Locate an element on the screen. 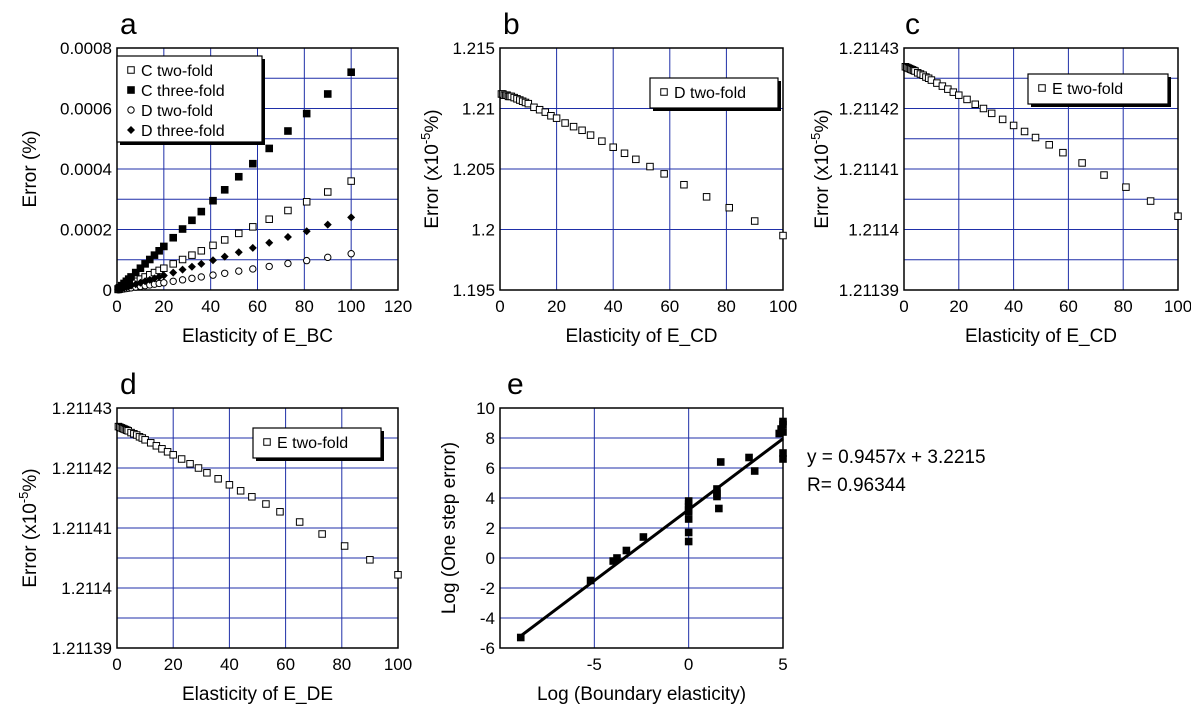 The width and height of the screenshot is (1191, 715). plot-frame-d is located at coordinates (257, 528).